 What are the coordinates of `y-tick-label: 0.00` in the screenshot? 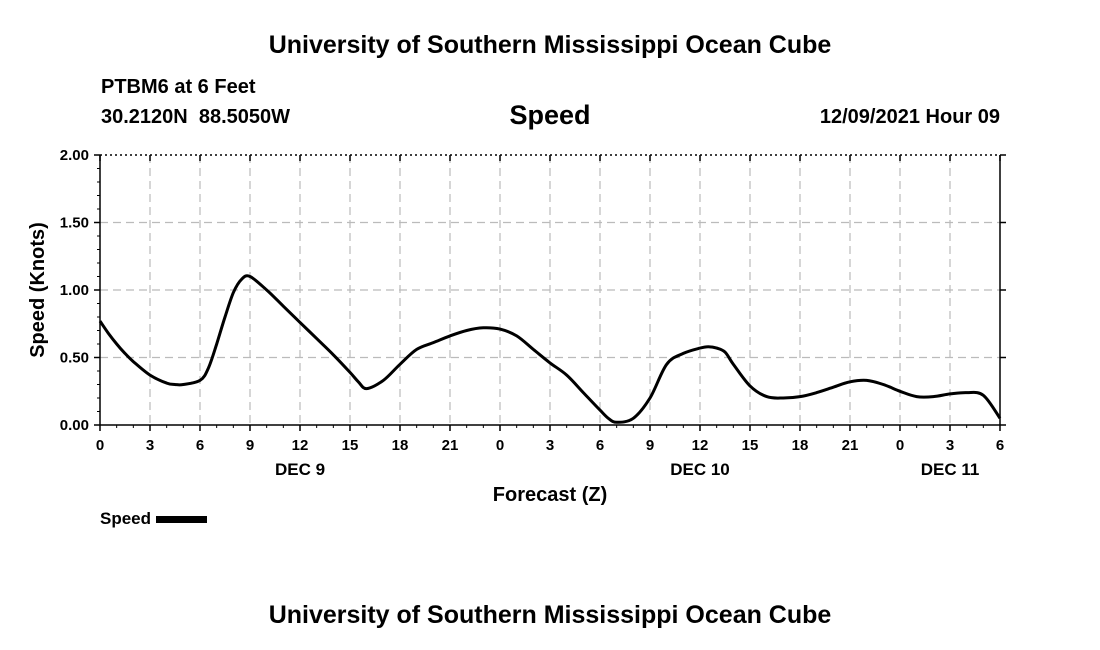 It's located at (74, 425).